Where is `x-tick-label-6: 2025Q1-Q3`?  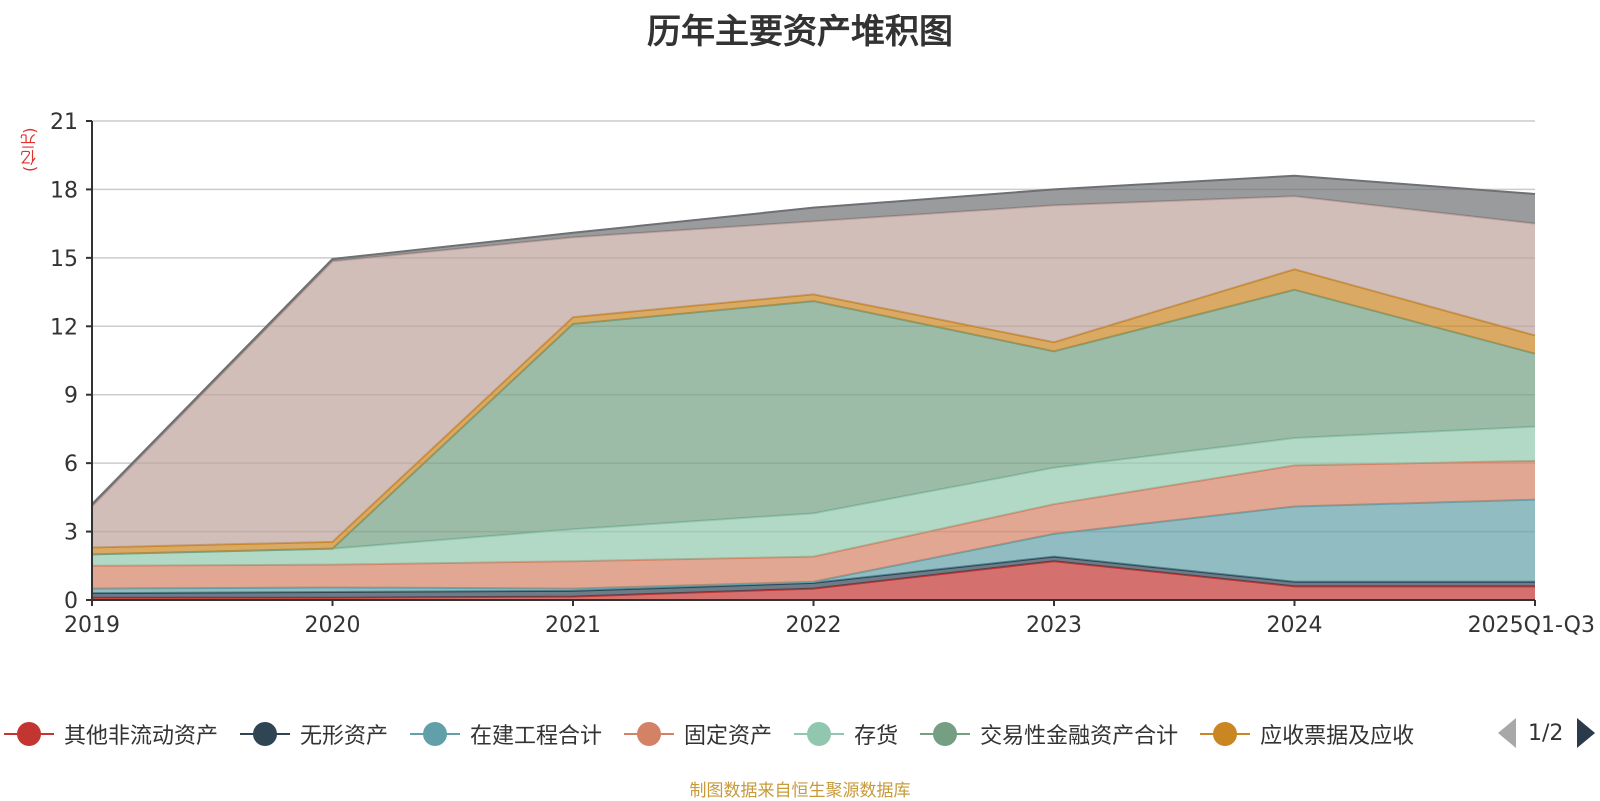
x-tick-label-6: 2025Q1-Q3 is located at coordinates (1531, 625).